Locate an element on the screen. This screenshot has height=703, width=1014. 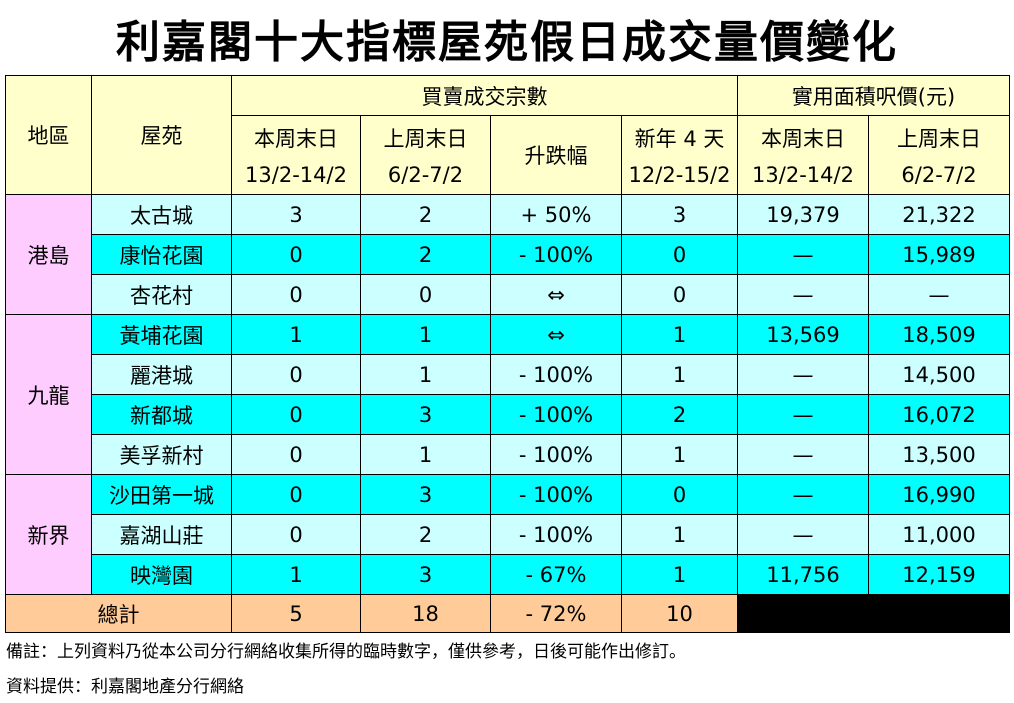
new-year-cell: 3 is located at coordinates (679, 214).